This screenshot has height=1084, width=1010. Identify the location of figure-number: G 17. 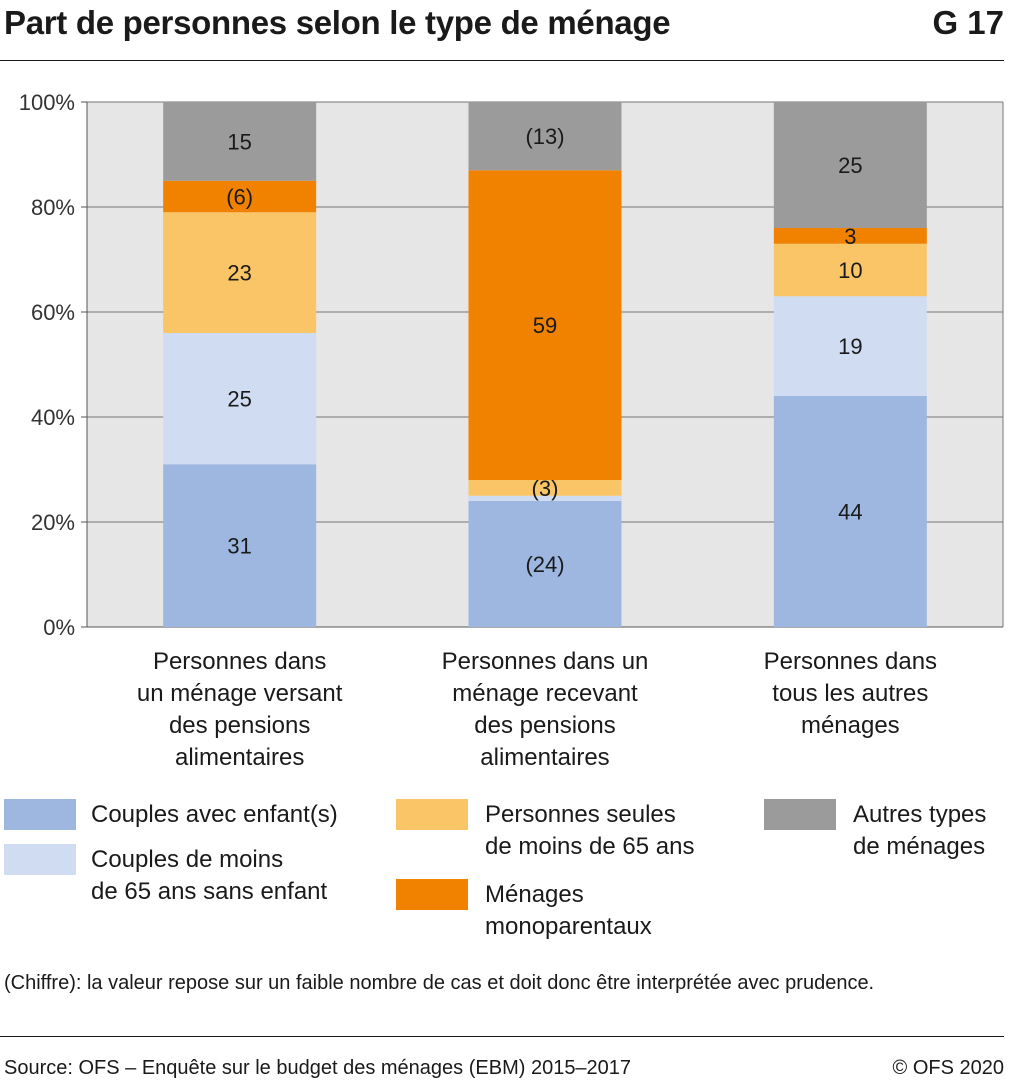
(968, 22).